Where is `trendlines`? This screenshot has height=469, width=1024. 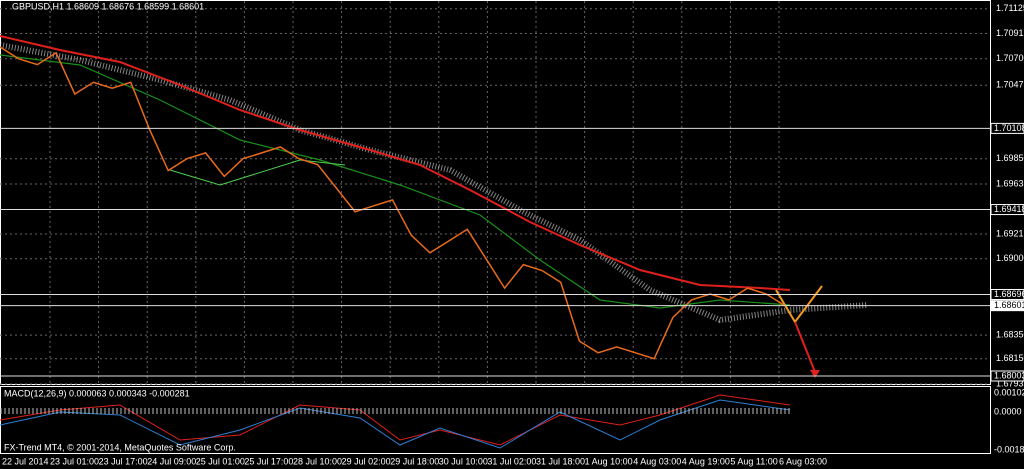 trendlines is located at coordinates (257, 172).